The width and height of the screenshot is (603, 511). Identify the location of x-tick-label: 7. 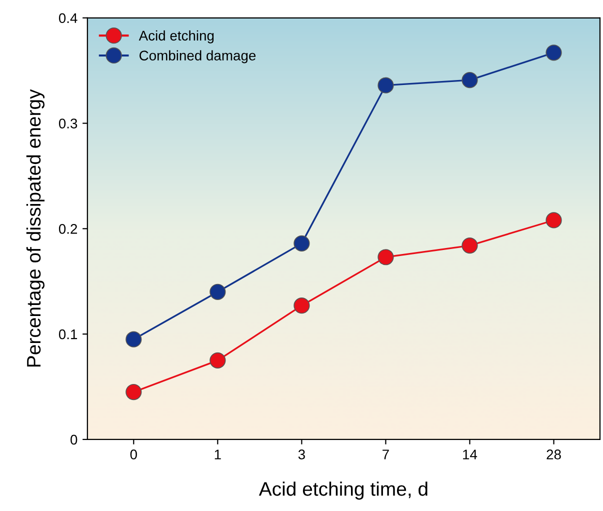
(385, 455).